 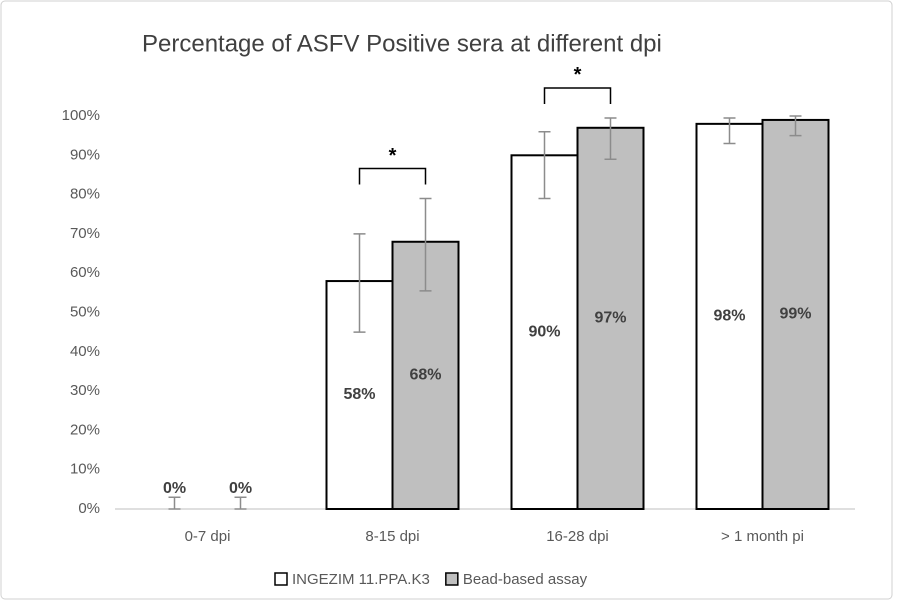 I want to click on y-tick-label: 90%, so click(x=85, y=154).